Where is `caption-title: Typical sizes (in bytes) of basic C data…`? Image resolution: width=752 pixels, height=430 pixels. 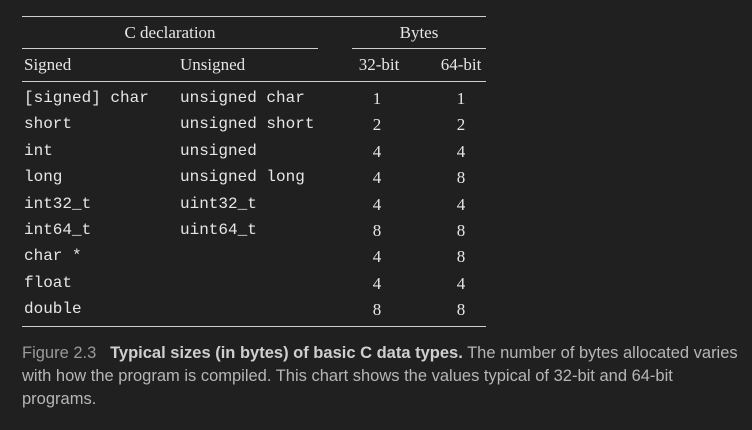 caption-title: Typical sizes (in bytes) of basic C data… is located at coordinates (286, 353).